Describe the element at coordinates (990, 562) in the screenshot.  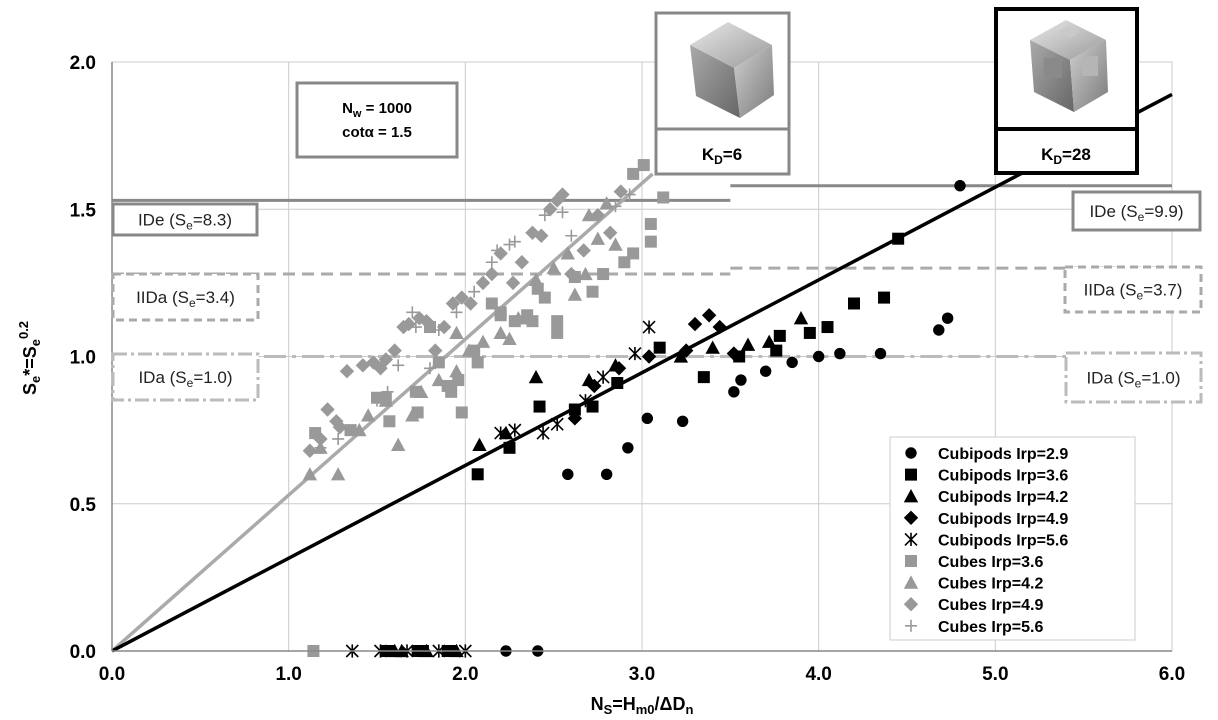
I see `legend-label: Cubes Irp=3.6` at that location.